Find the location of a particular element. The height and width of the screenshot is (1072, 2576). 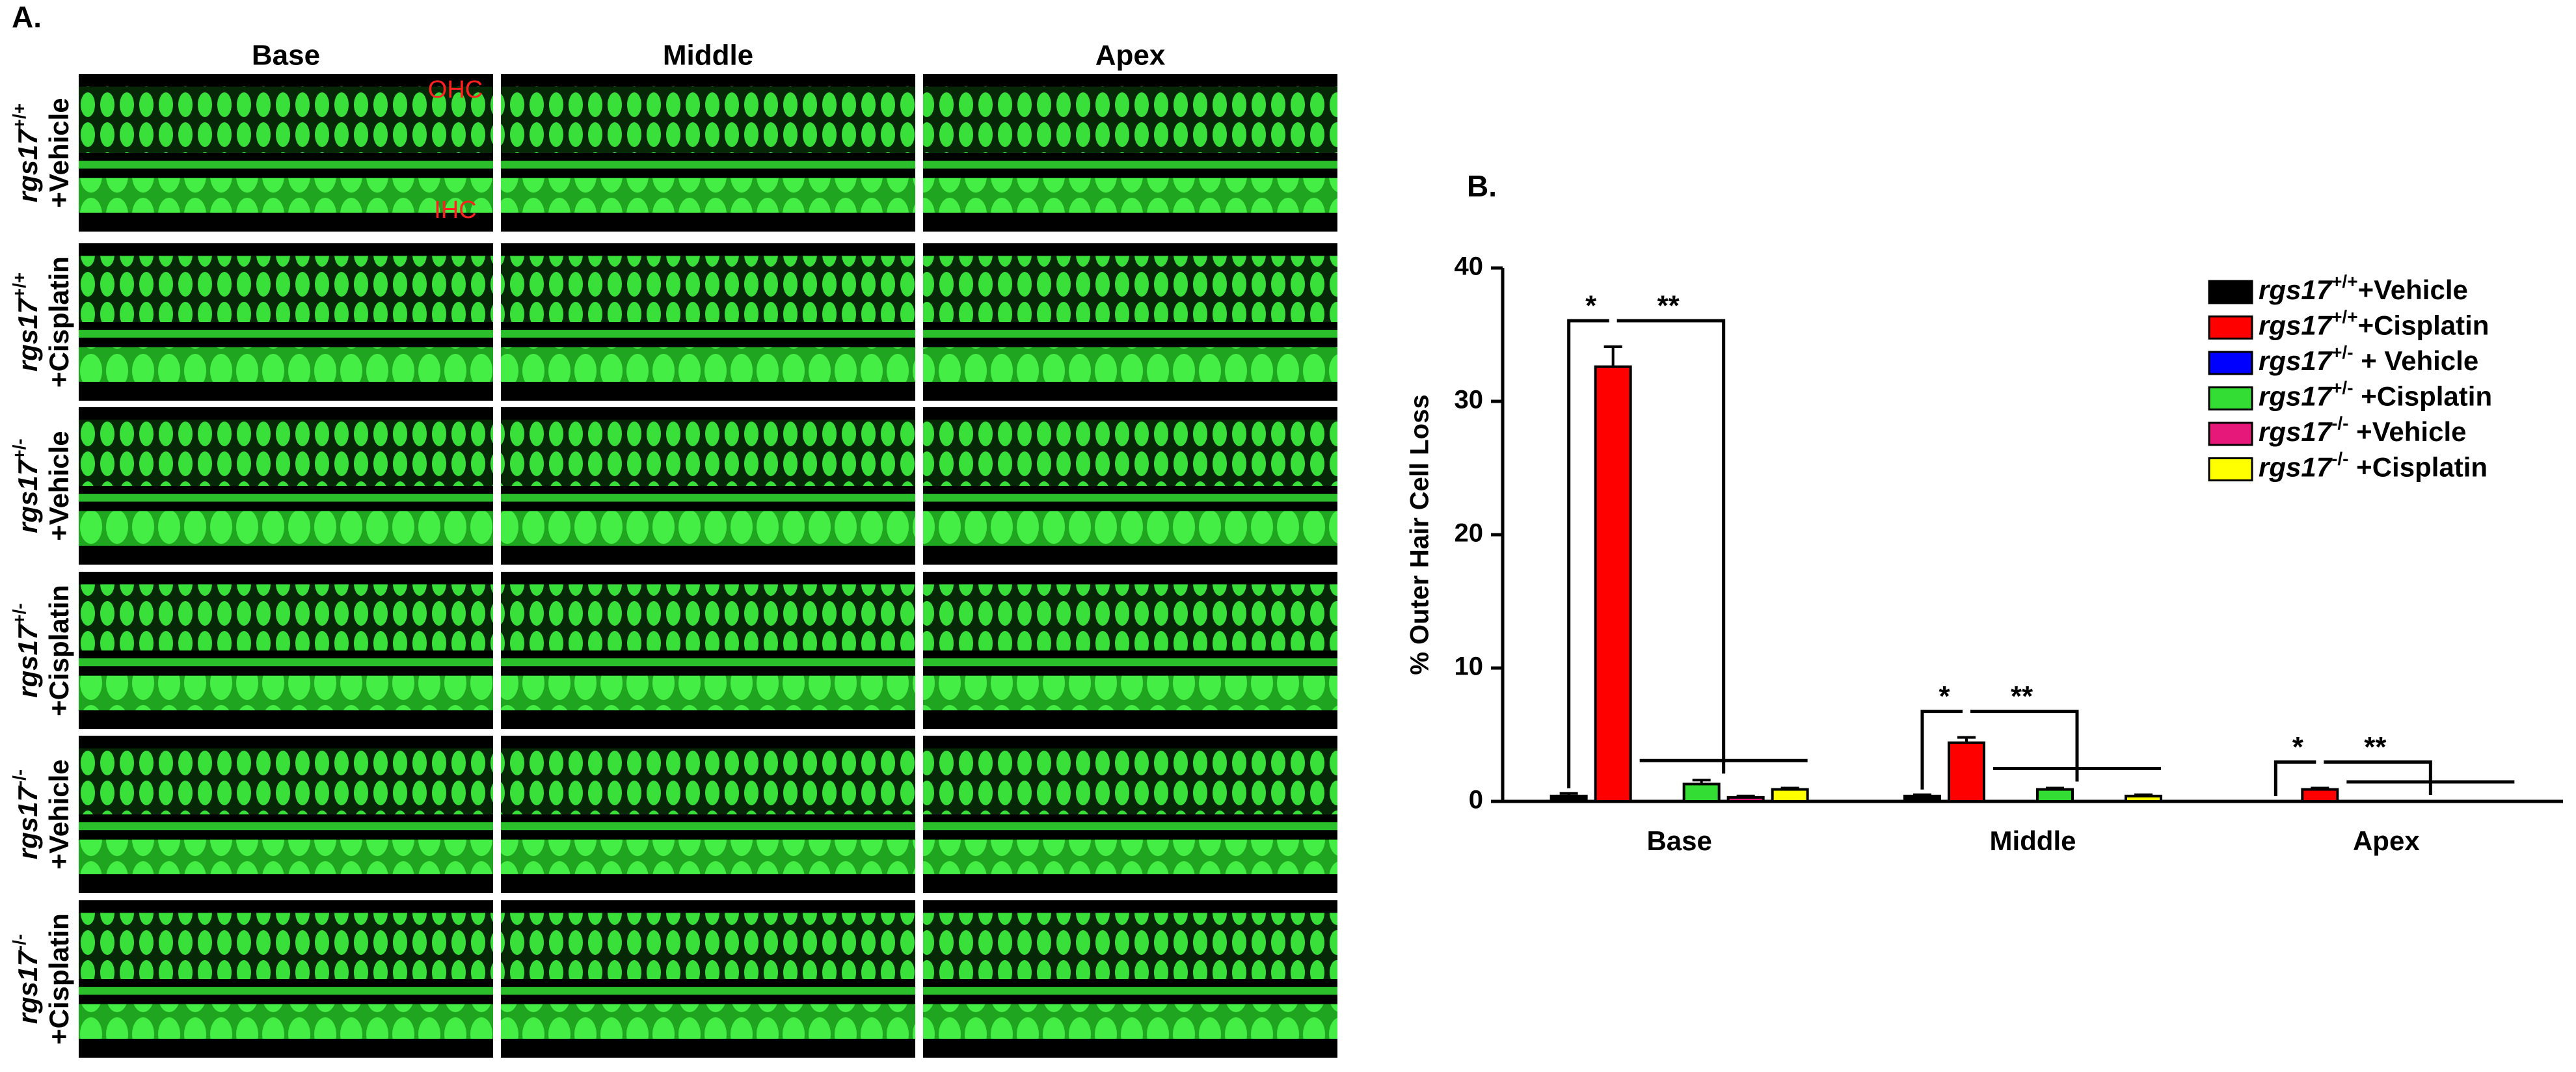

column-label: Base is located at coordinates (286, 56).